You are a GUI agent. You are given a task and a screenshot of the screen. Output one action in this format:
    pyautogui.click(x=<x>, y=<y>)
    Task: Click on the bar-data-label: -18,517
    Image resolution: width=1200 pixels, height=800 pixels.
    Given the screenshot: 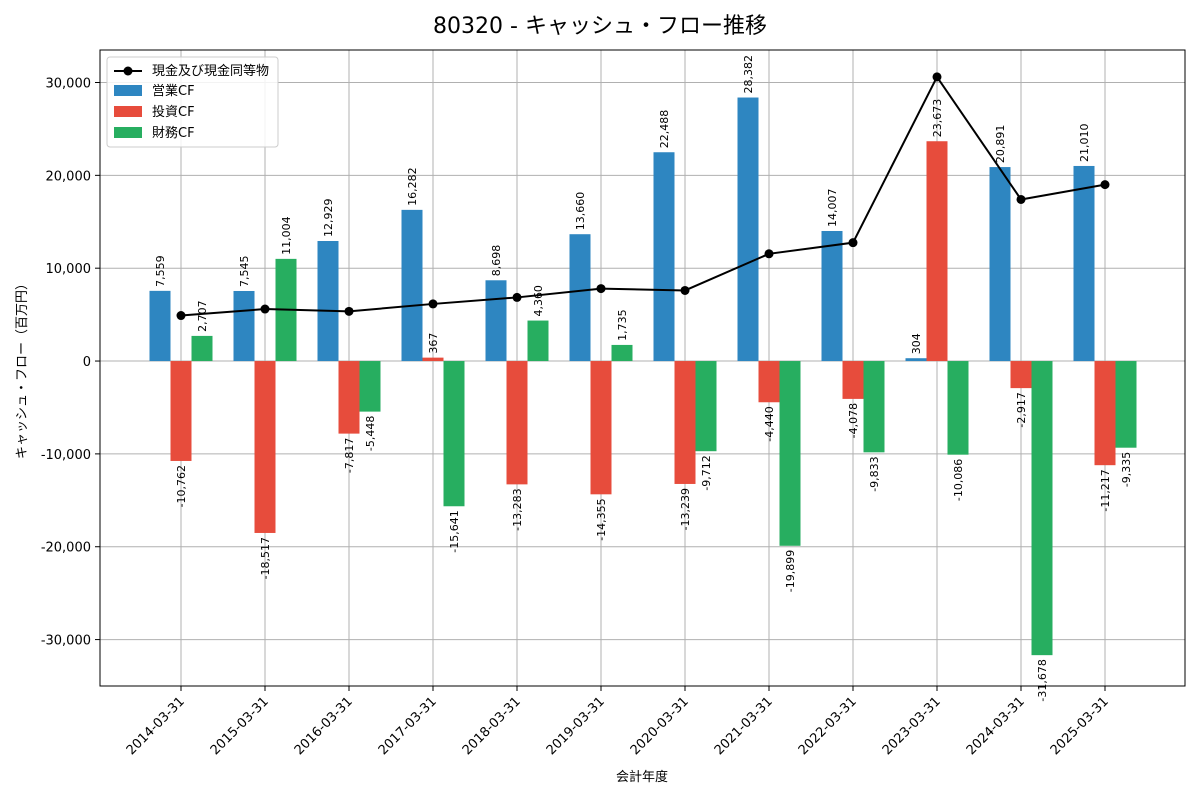 What is the action you would take?
    pyautogui.click(x=265, y=558)
    